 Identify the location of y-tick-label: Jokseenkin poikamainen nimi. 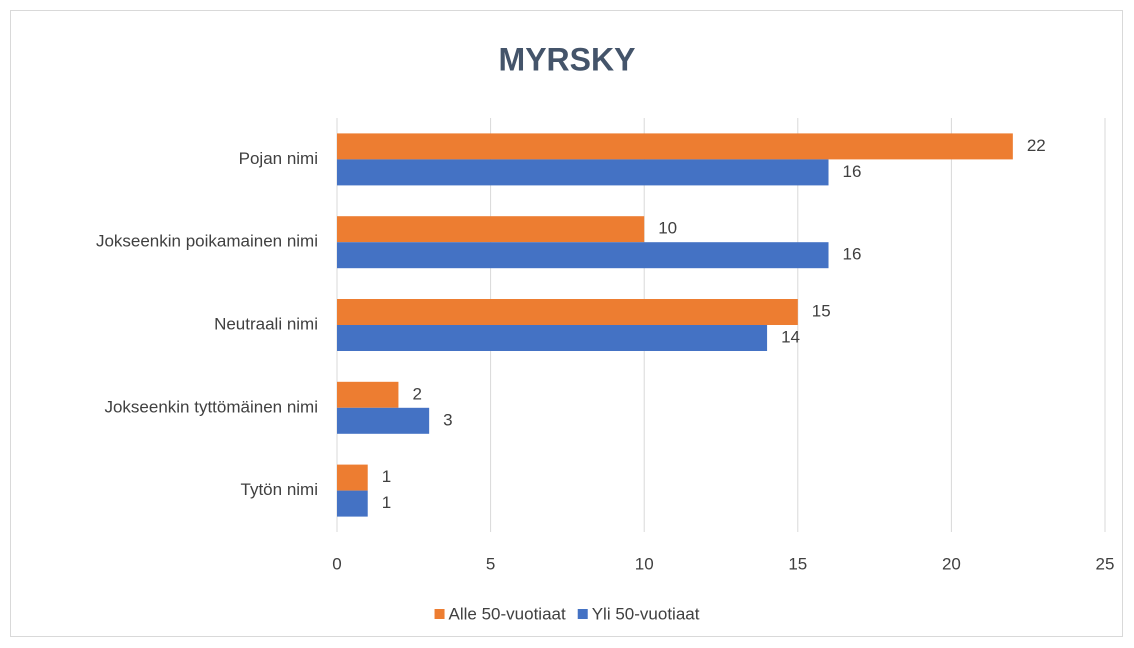
(207, 241).